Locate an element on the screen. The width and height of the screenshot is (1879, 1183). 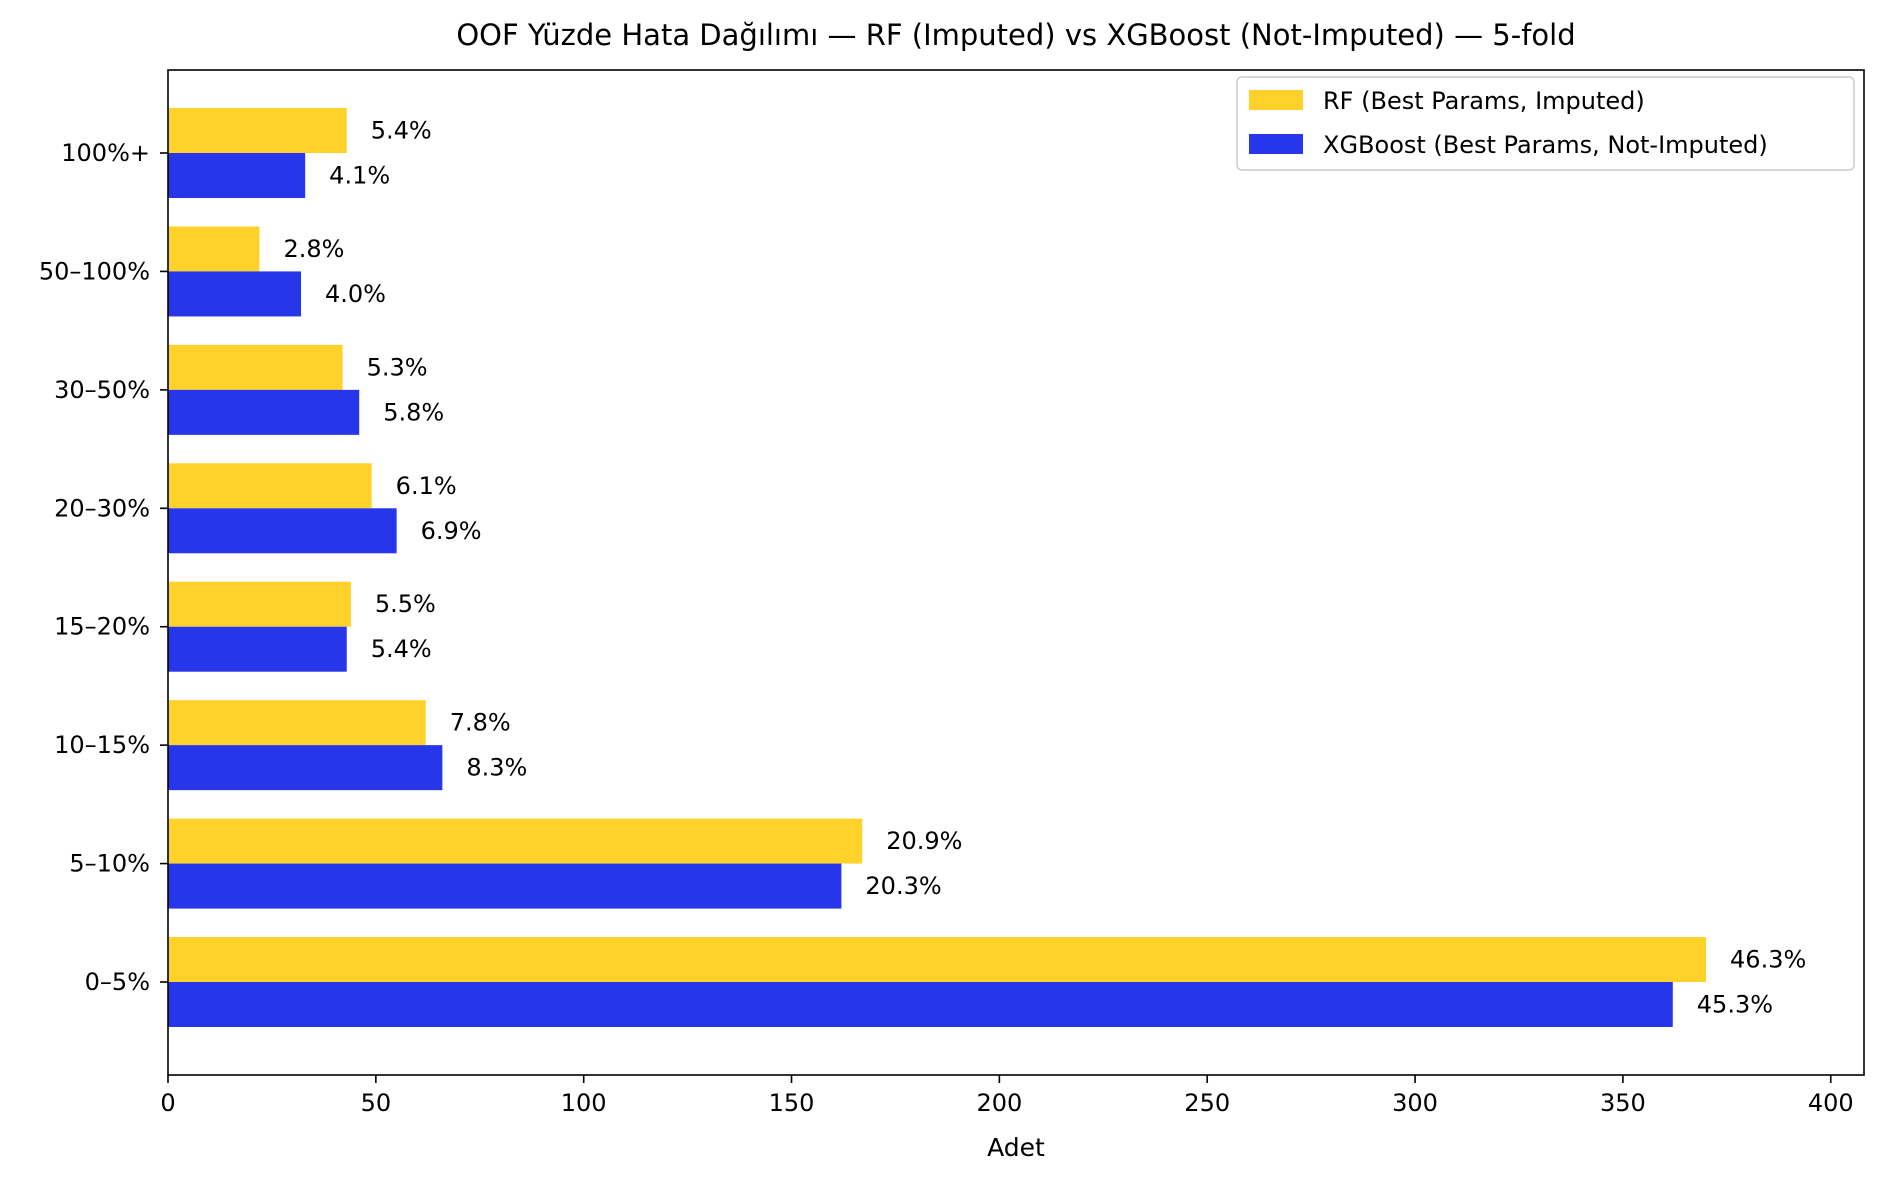
legend-swatch-rf is located at coordinates (1276, 100).